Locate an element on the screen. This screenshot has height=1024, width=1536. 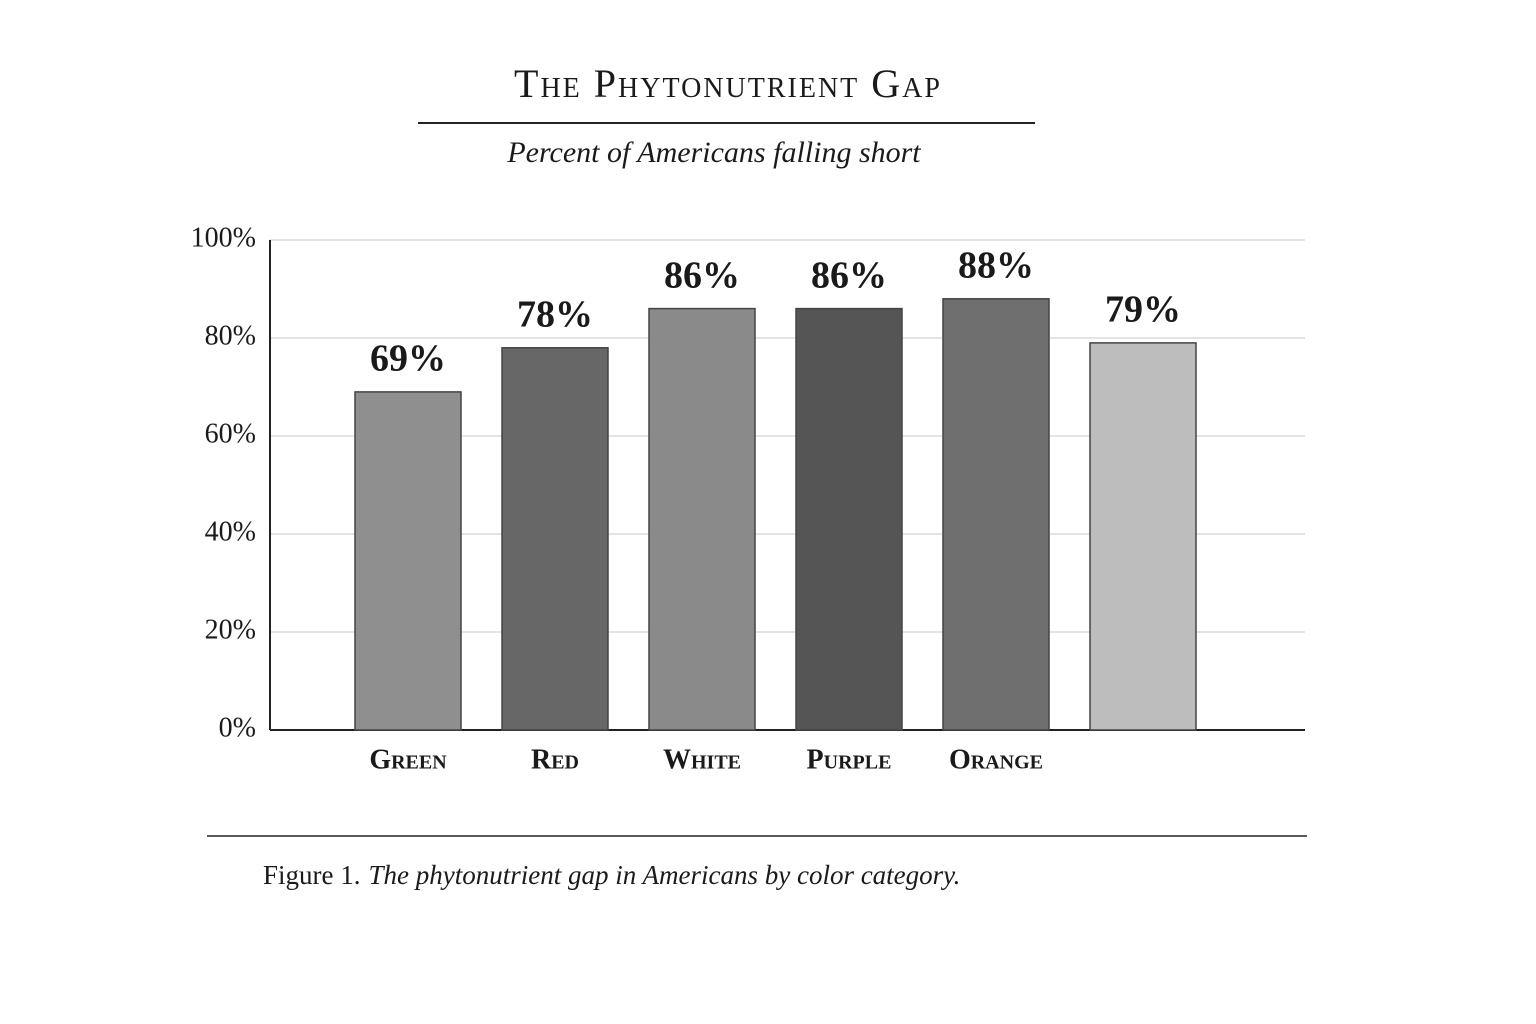
y-tick-label: 0% is located at coordinates (237, 727).